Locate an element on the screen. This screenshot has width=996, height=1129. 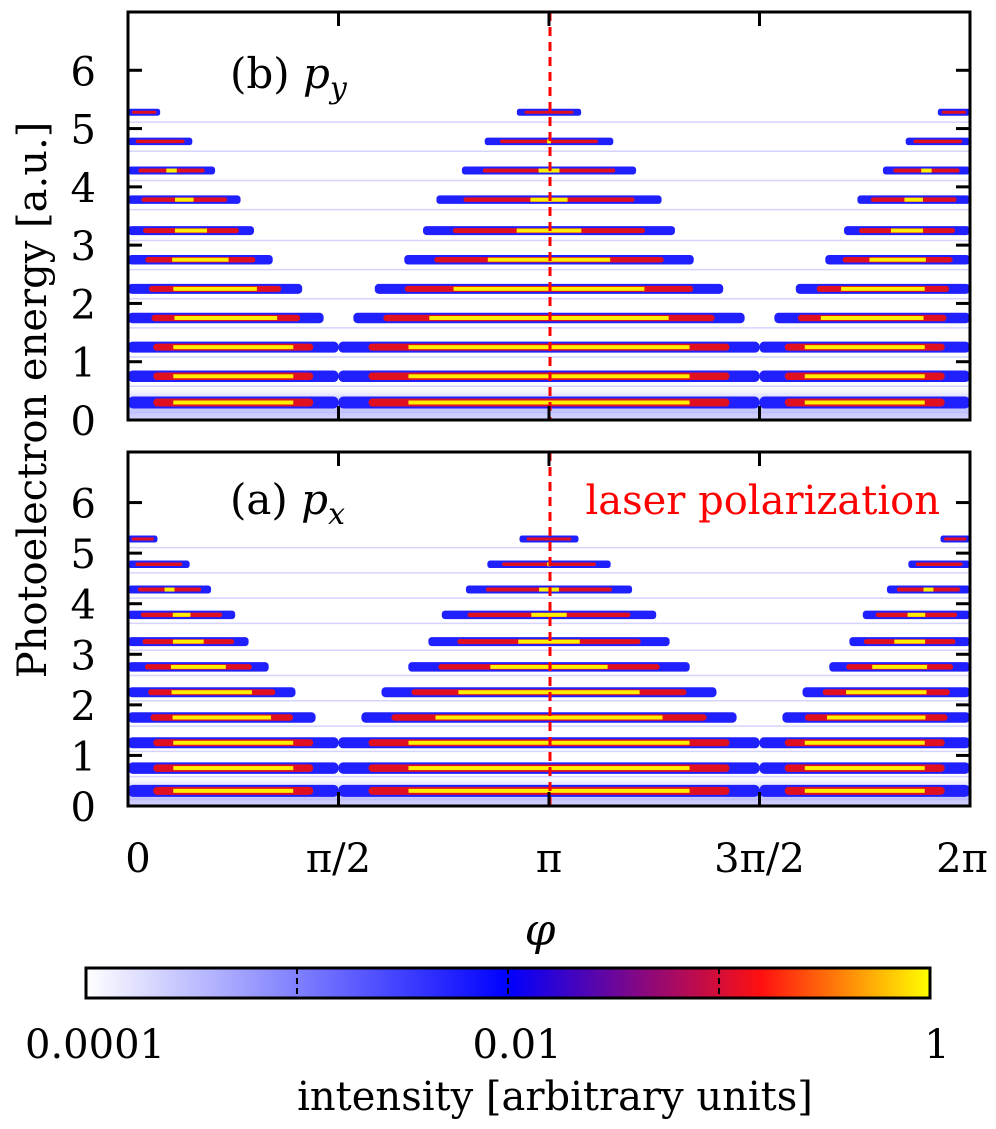
panel-b-ytick-label: 0 is located at coordinates (83, 422).